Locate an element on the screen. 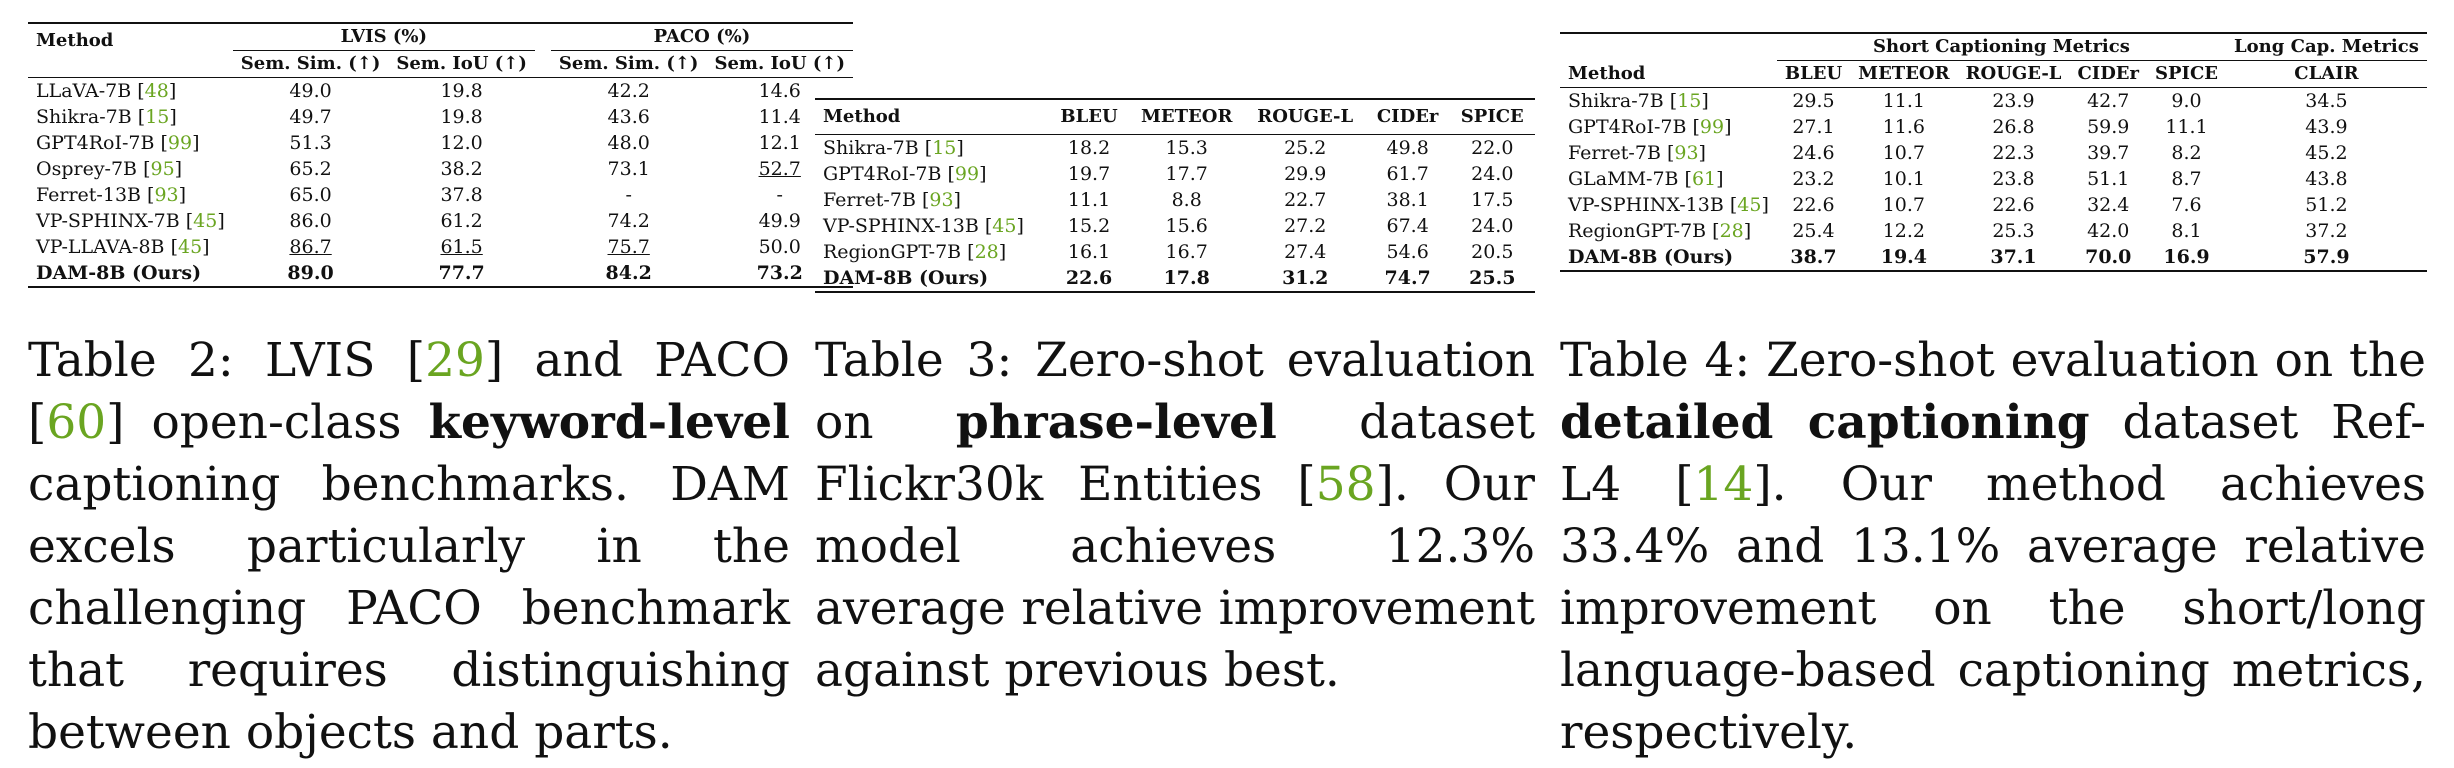 The width and height of the screenshot is (2454, 768). value-cell: 8.2 is located at coordinates (2186, 153).